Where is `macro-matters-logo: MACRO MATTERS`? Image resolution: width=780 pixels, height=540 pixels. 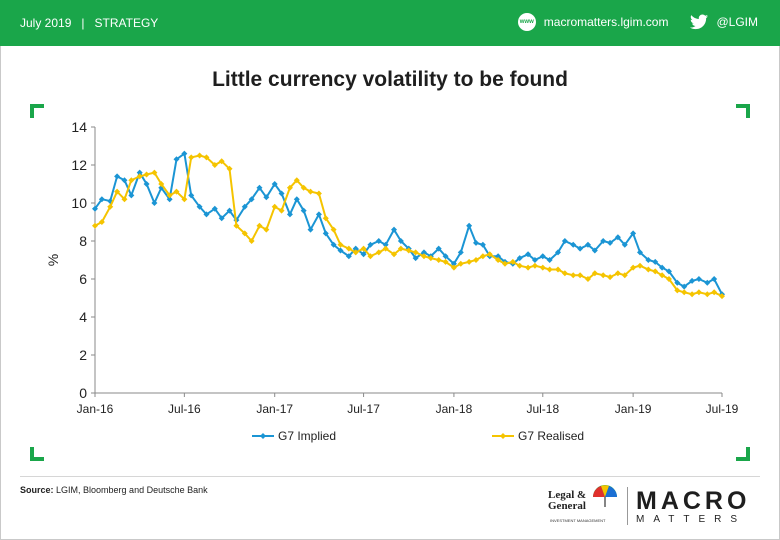 macro-matters-logo: MACRO MATTERS is located at coordinates (696, 506).